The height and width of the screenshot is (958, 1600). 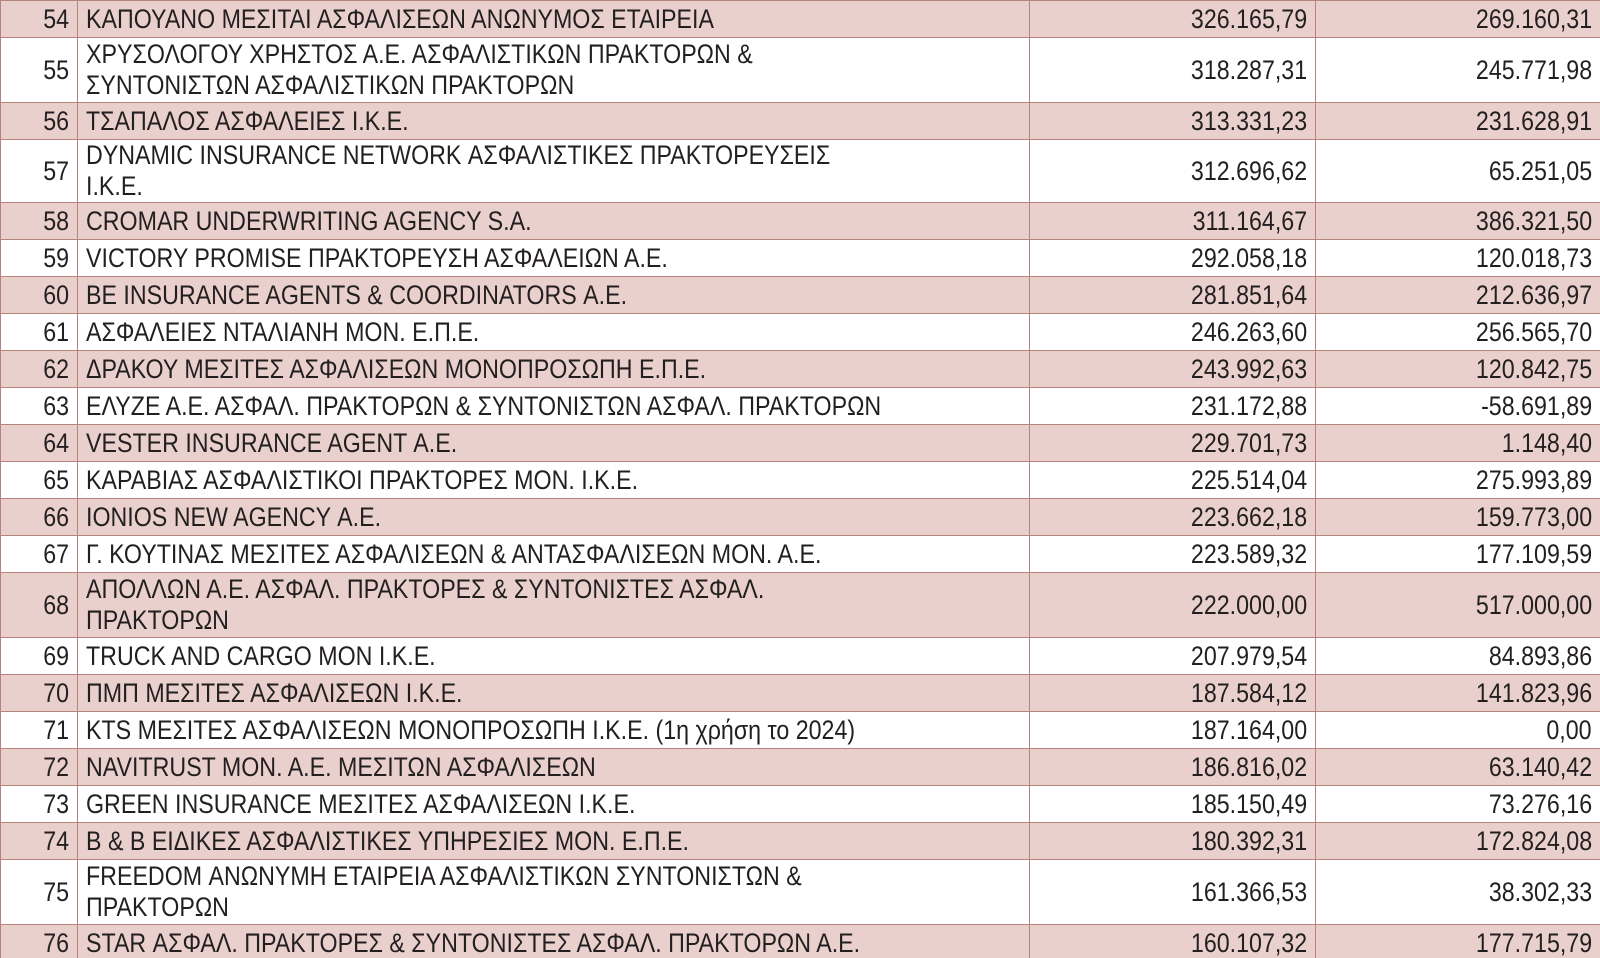 What do you see at coordinates (1457, 443) in the screenshot?
I see `table-cell: 1.148,40` at bounding box center [1457, 443].